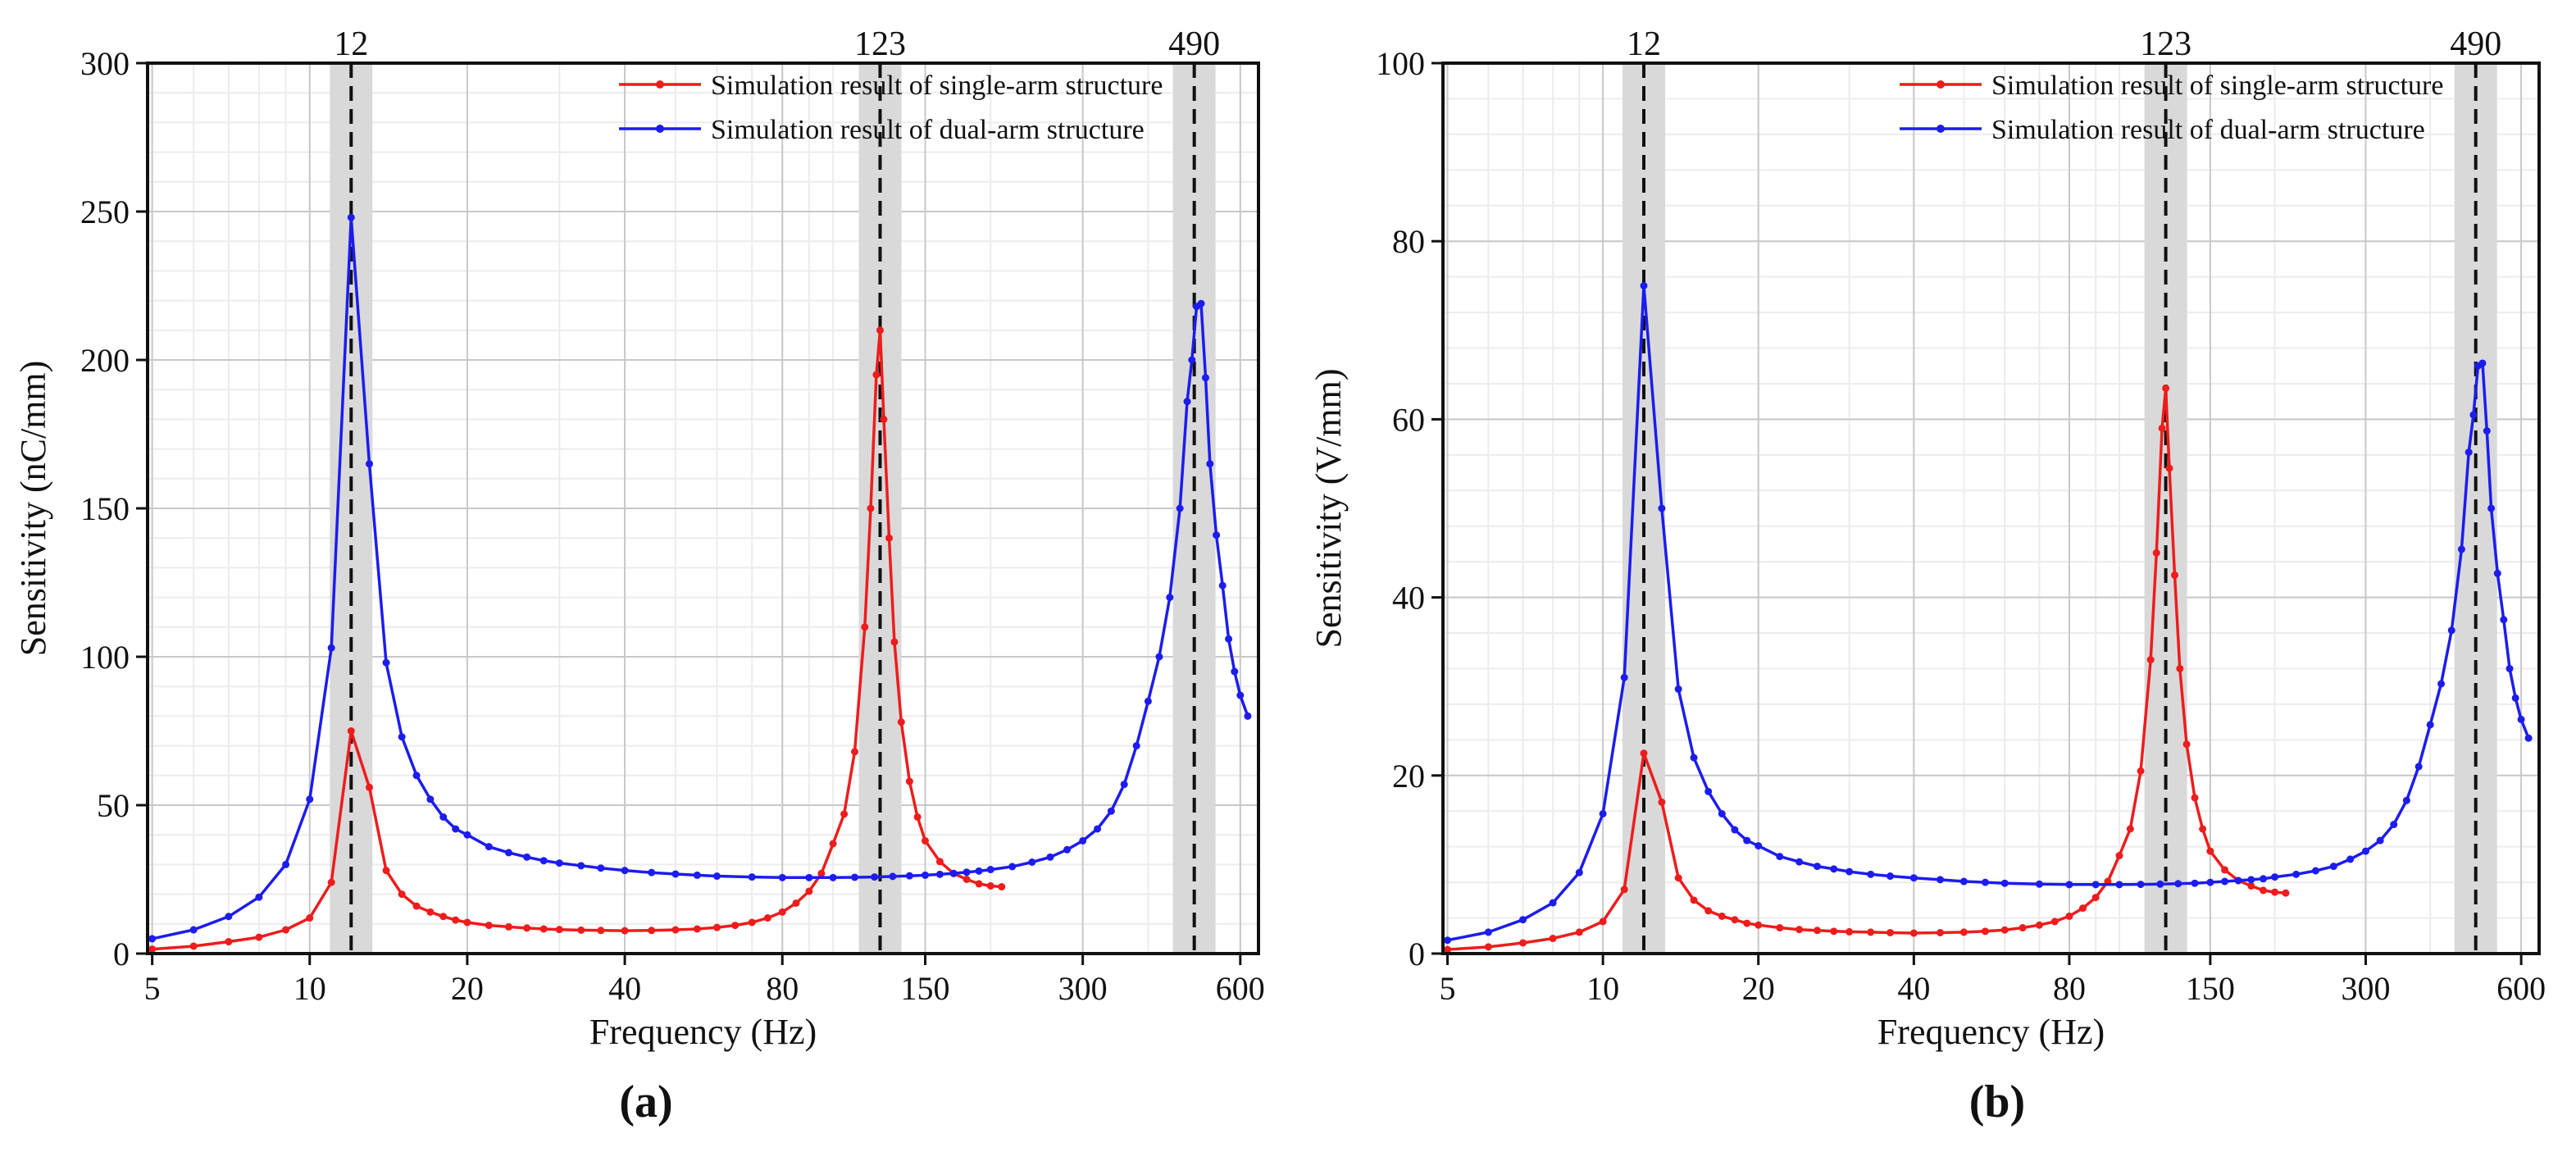 This screenshot has width=2576, height=1152. Describe the element at coordinates (2069, 989) in the screenshot. I see `x-tick-label: 80` at that location.